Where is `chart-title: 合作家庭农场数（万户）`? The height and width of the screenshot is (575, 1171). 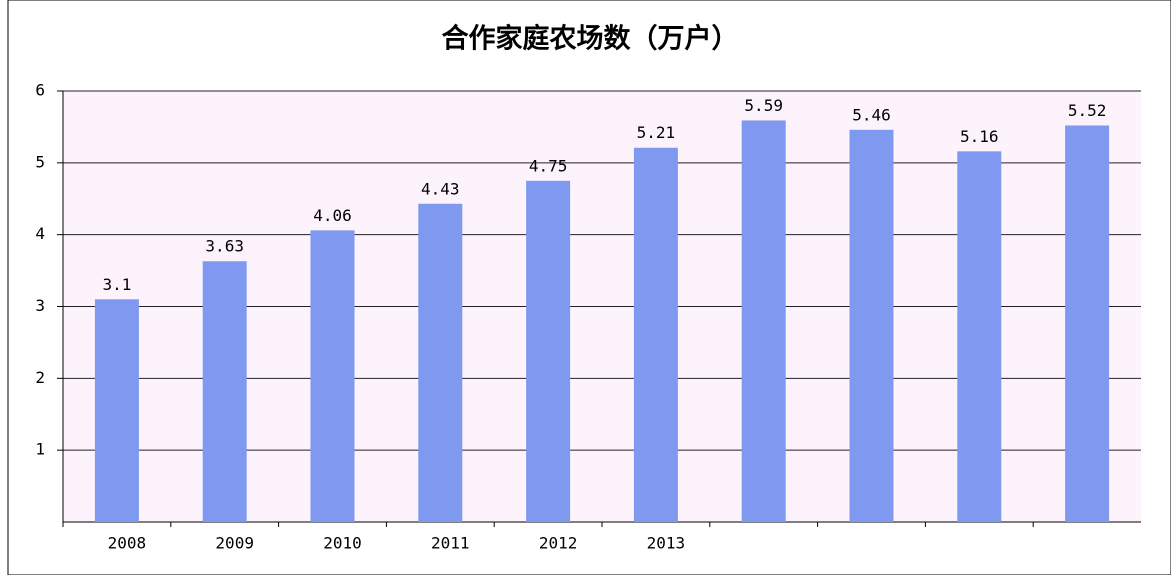 chart-title: 合作家庭农场数（万户） is located at coordinates (590, 39).